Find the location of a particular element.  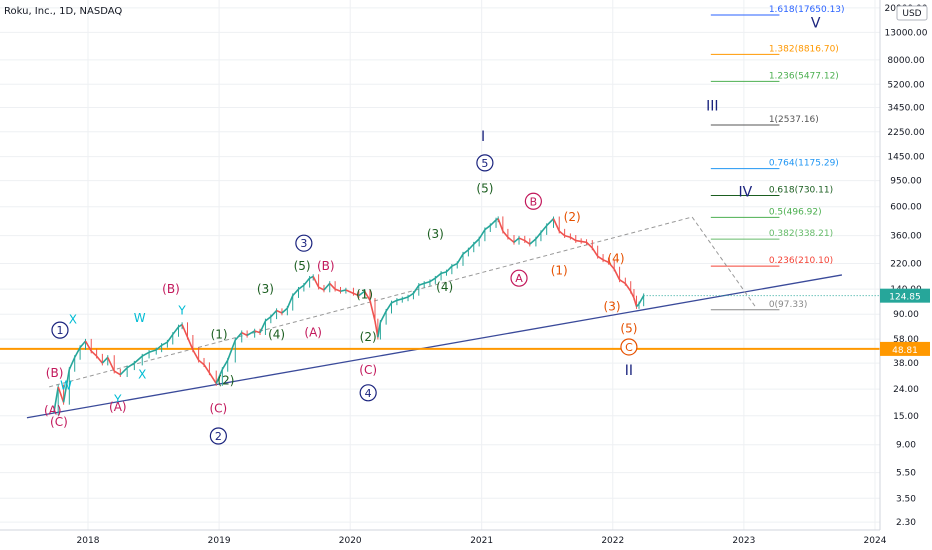

y-tick-label: 3.50 is located at coordinates (906, 499).